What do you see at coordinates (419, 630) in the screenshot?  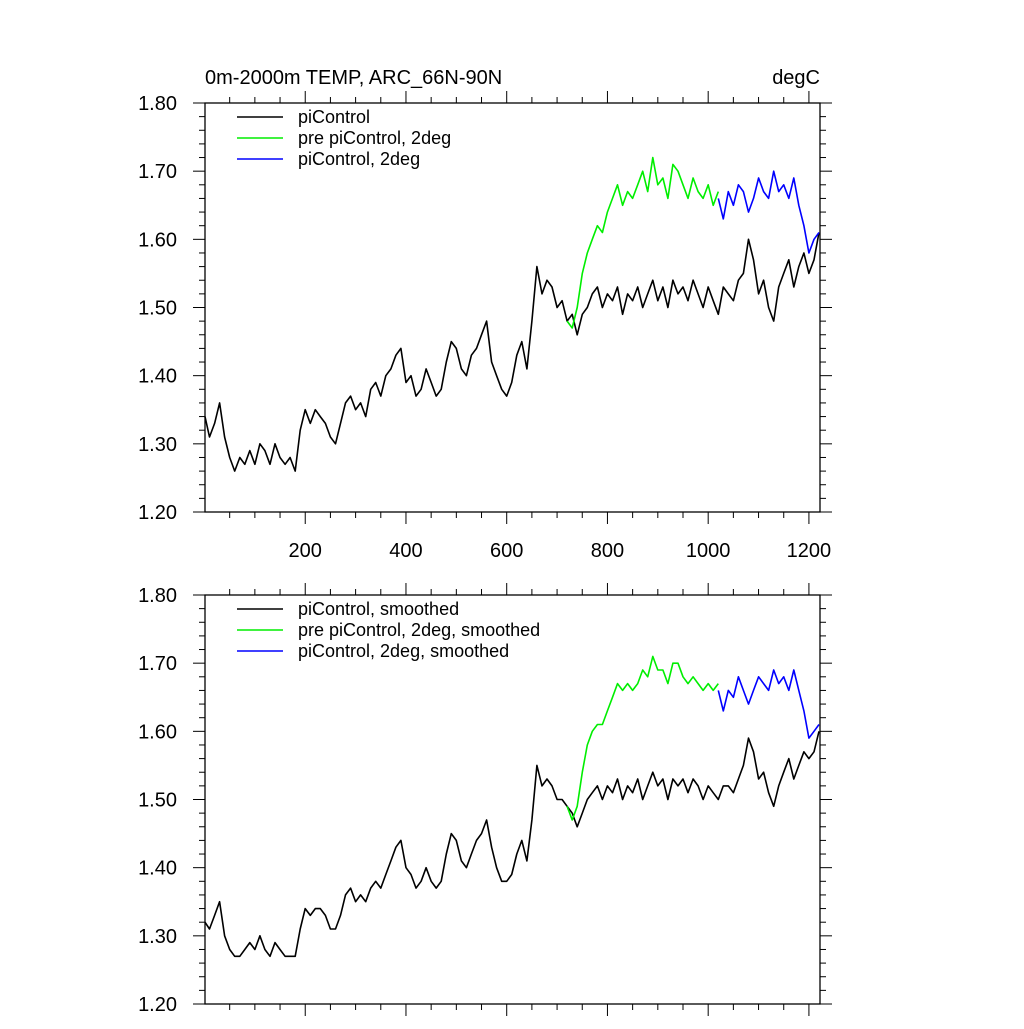 I see `legend-label: pre piControl, 2deg, smoothed` at bounding box center [419, 630].